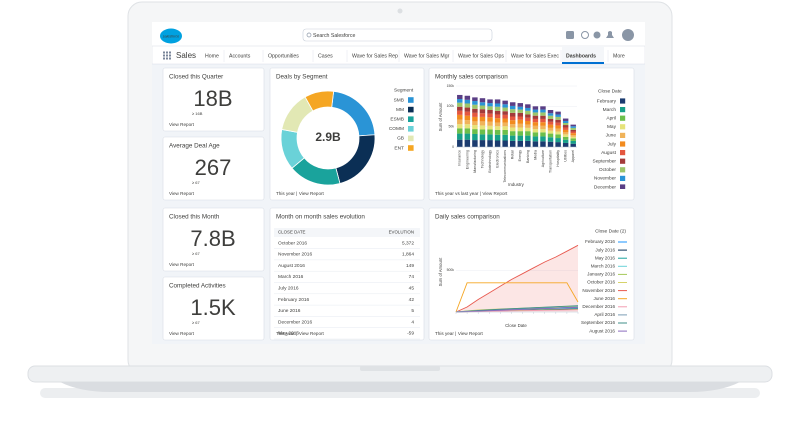  What do you see at coordinates (598, 306) in the screenshot?
I see `legend-label: December 2016` at bounding box center [598, 306].